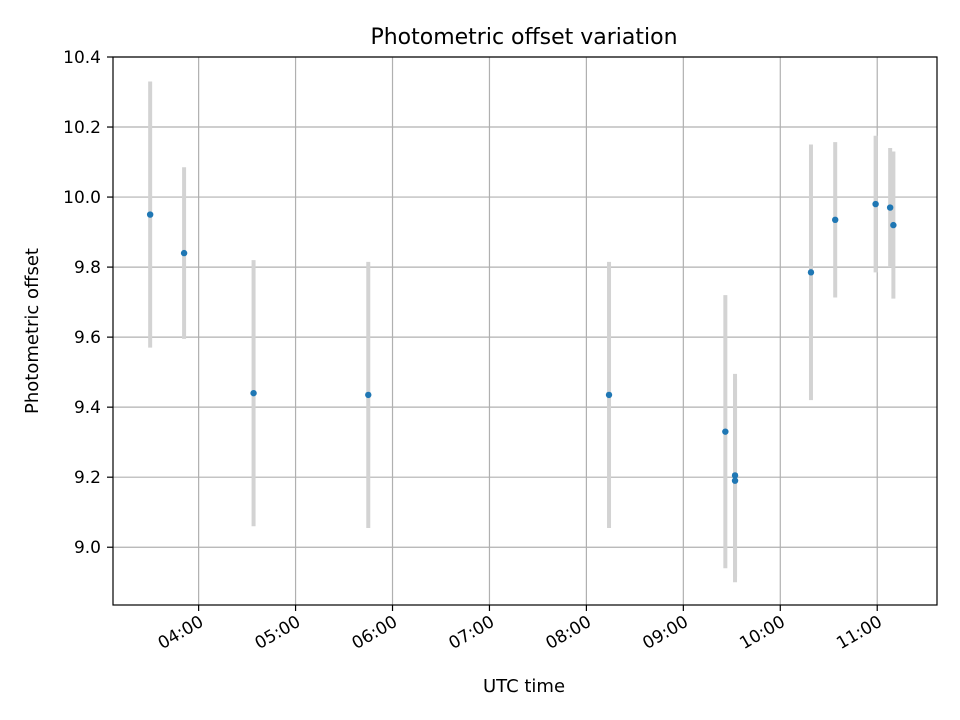  I want to click on y-tick-label: 9.4, so click(87, 408).